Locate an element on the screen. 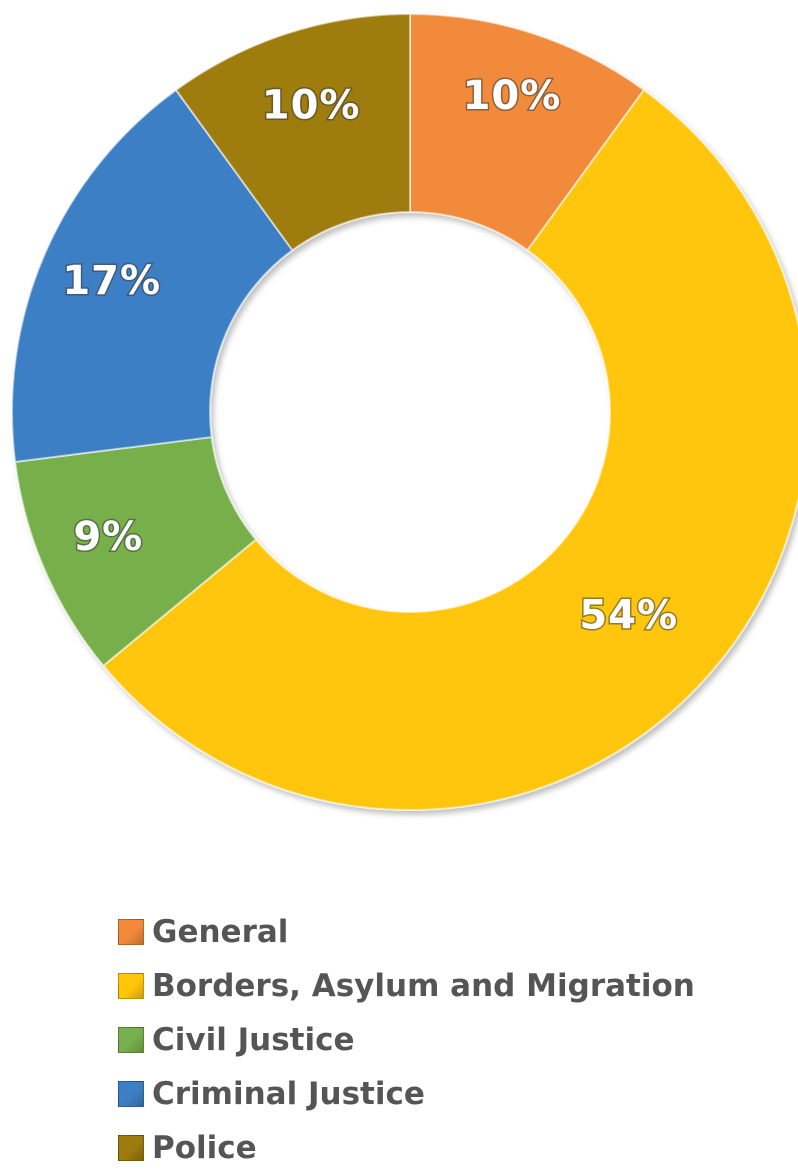 Image resolution: width=798 pixels, height=1175 pixels. legend-label: General is located at coordinates (220, 932).